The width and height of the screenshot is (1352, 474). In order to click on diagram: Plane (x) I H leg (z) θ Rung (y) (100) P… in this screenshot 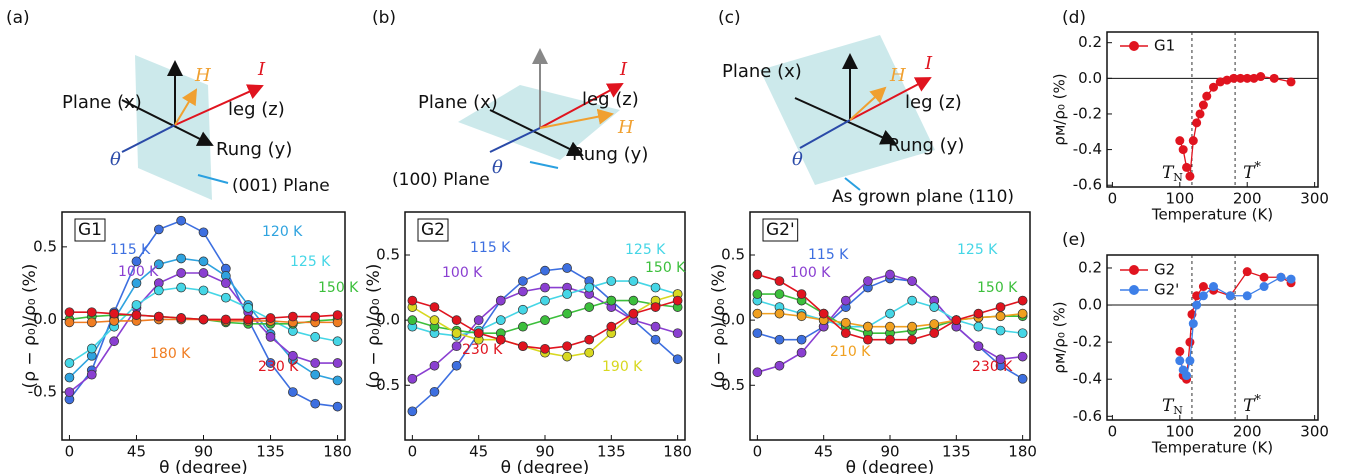, I will do `click(520, 119)`.